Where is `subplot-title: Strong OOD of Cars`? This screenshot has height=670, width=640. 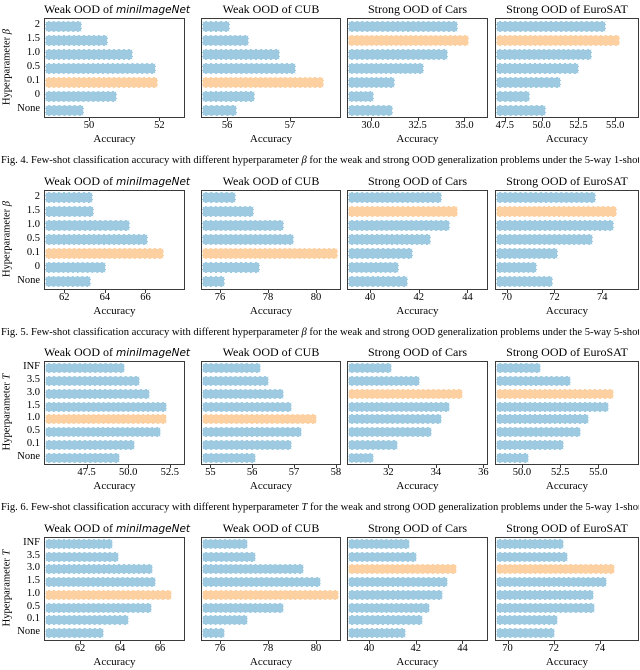
subplot-title: Strong OOD of Cars is located at coordinates (417, 353).